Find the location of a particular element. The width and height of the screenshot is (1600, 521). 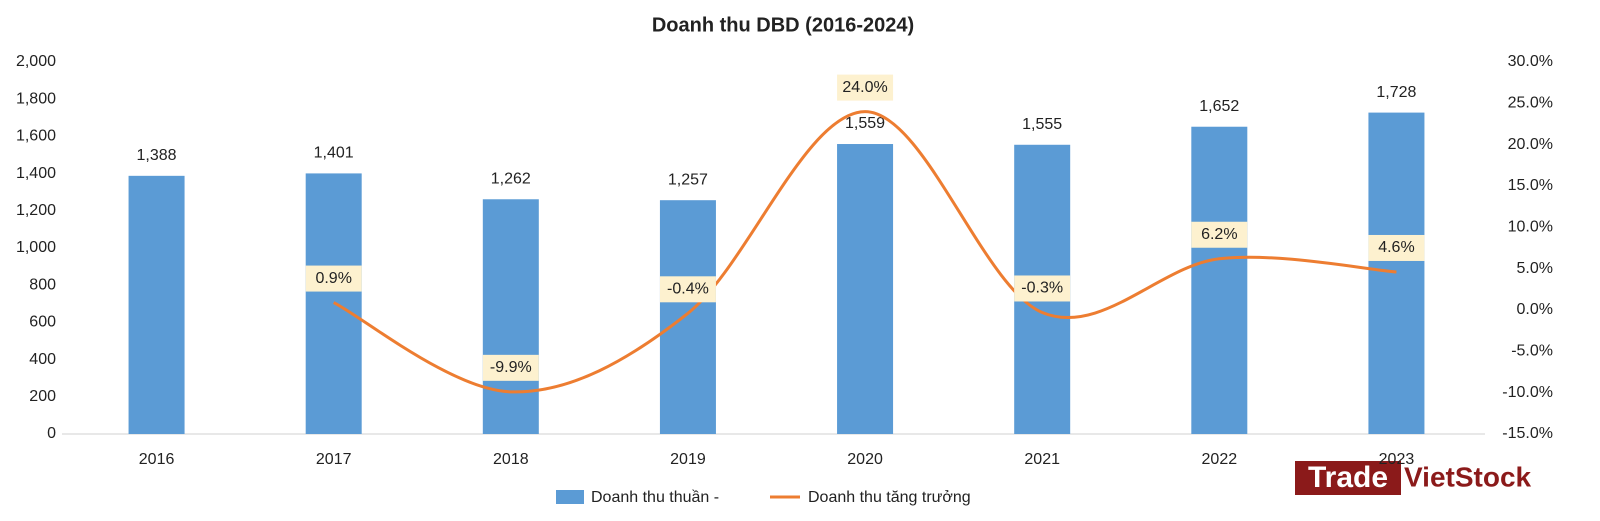

bar-value-label: 1,257 is located at coordinates (688, 179).